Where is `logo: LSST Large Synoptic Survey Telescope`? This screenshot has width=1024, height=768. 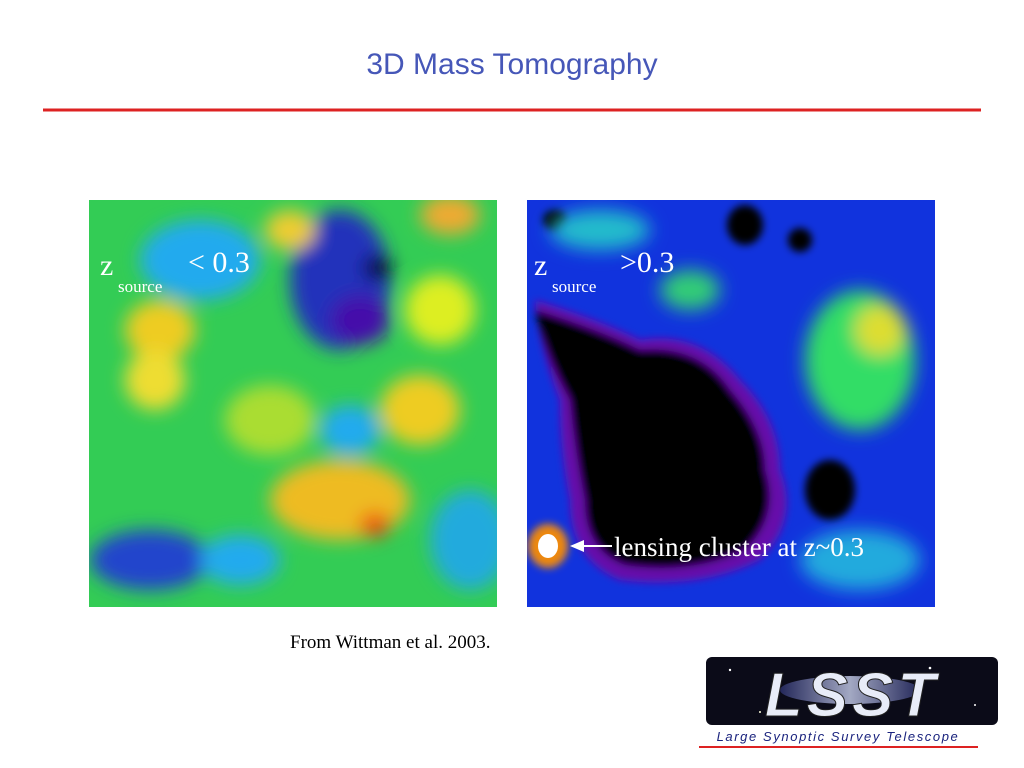 logo: LSST Large Synoptic Survey Telescope is located at coordinates (848, 702).